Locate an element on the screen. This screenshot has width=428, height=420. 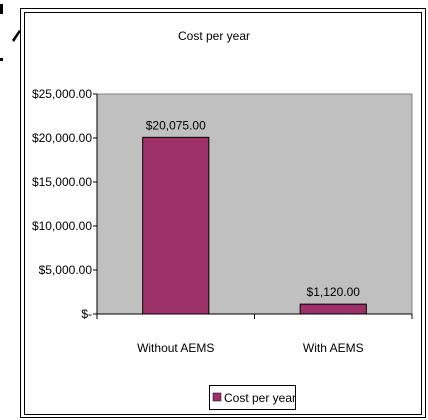
y-tick-label: $20,000.00 is located at coordinates (62, 138).